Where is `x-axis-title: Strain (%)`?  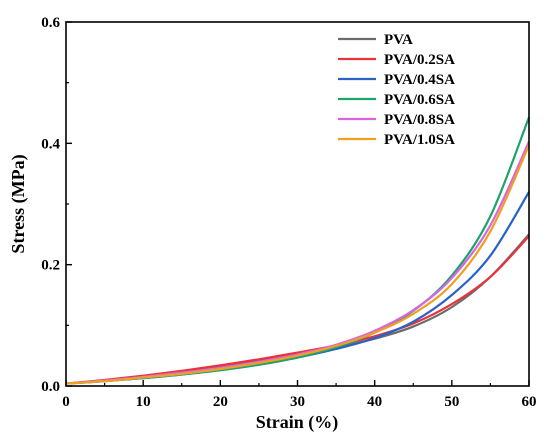
x-axis-title: Strain (%) is located at coordinates (297, 422).